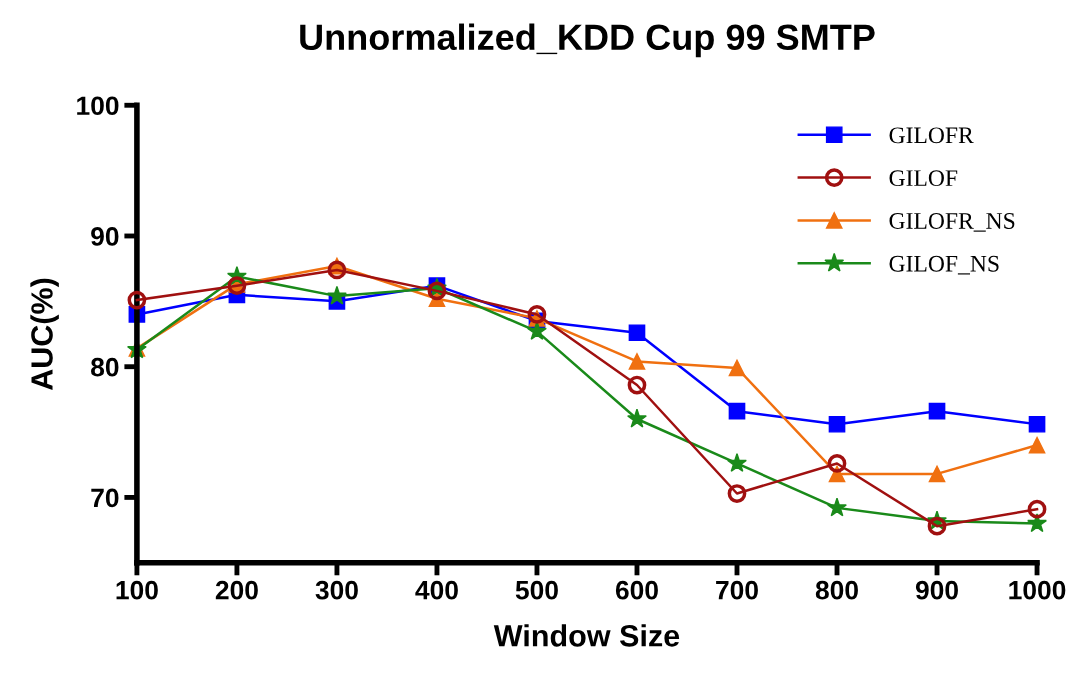  Describe the element at coordinates (952, 222) in the screenshot. I see `legend-label: GILOFR_NS` at that location.